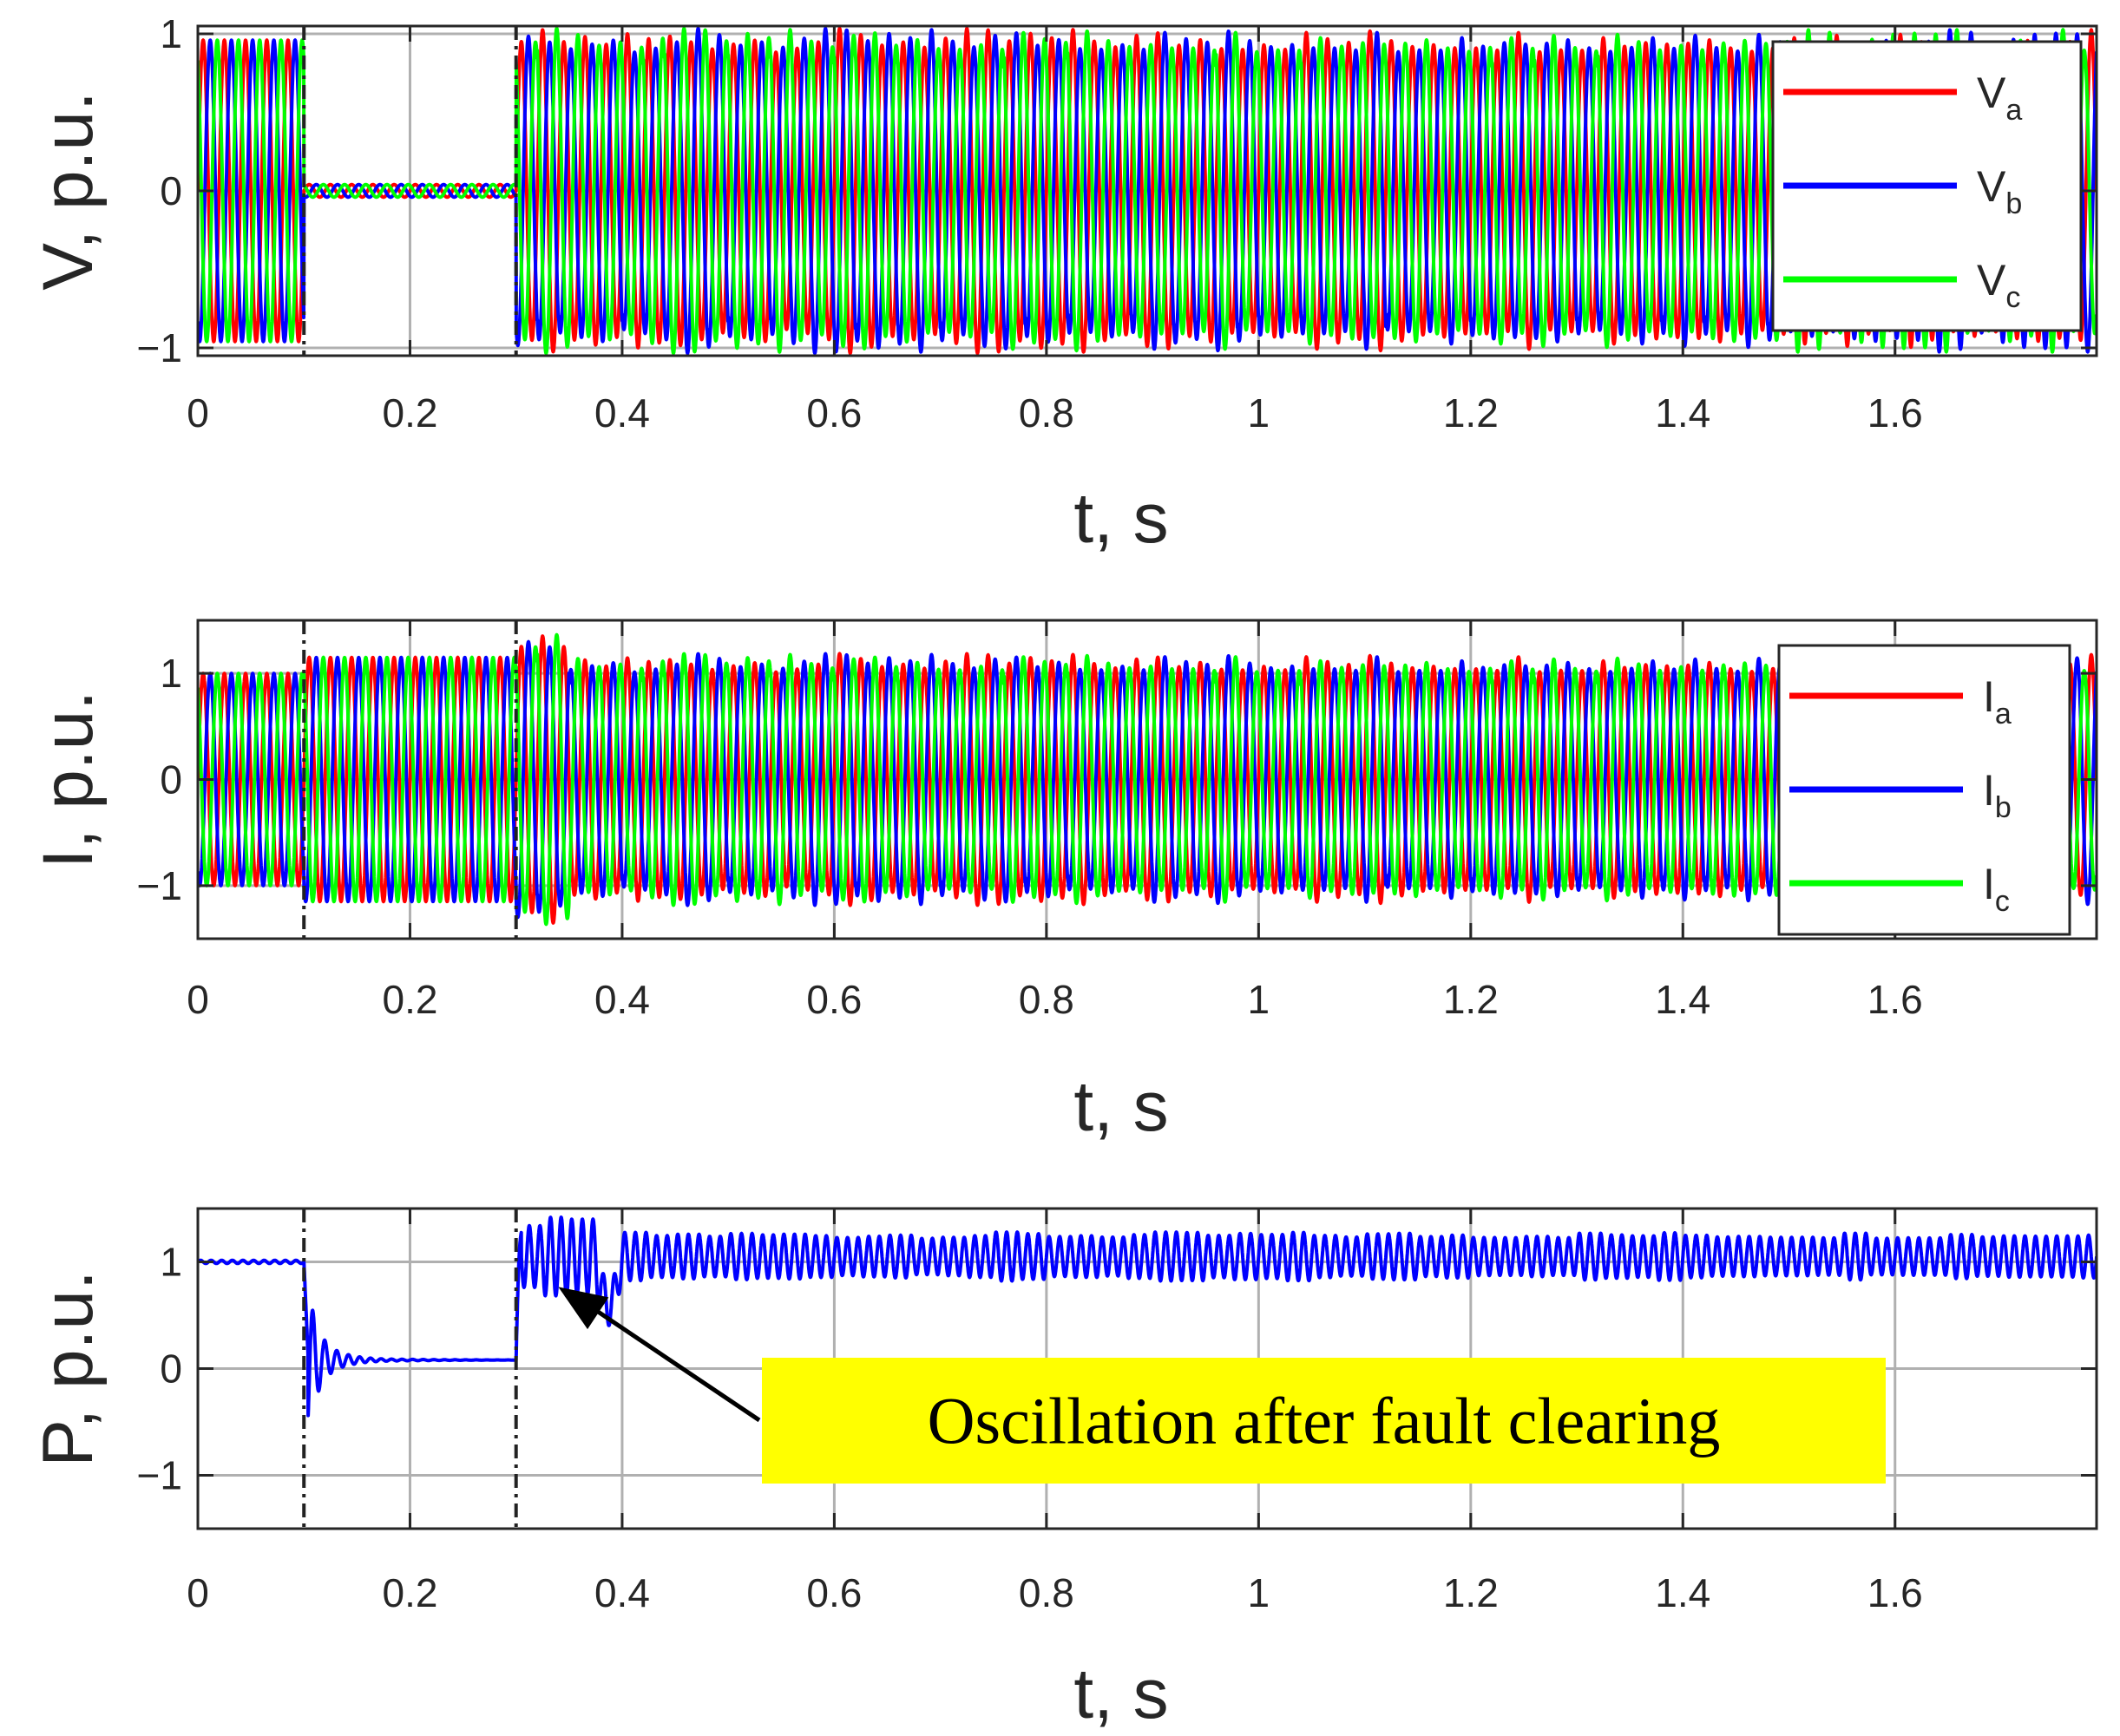 The height and width of the screenshot is (1736, 2120). What do you see at coordinates (584, 1309) in the screenshot?
I see `annotation-arrow-head` at bounding box center [584, 1309].